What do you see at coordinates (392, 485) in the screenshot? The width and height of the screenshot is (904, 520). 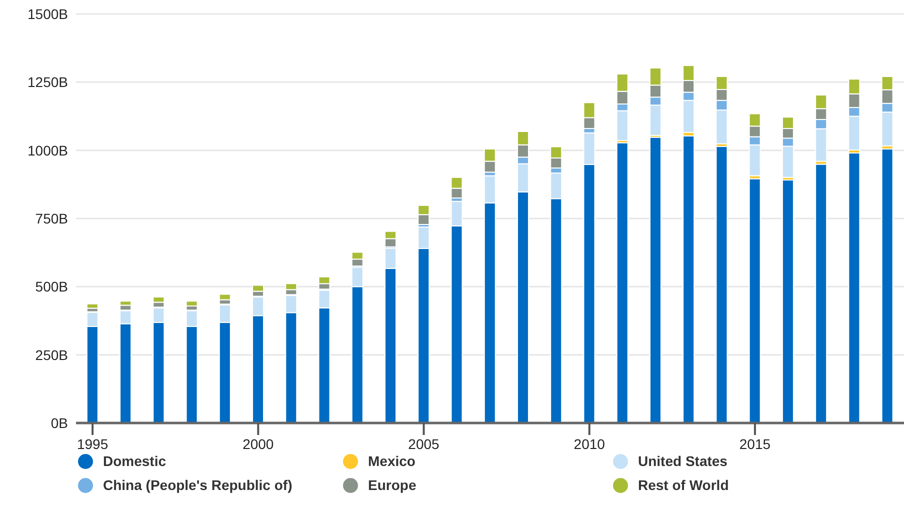 I see `legend-label: Europe` at bounding box center [392, 485].